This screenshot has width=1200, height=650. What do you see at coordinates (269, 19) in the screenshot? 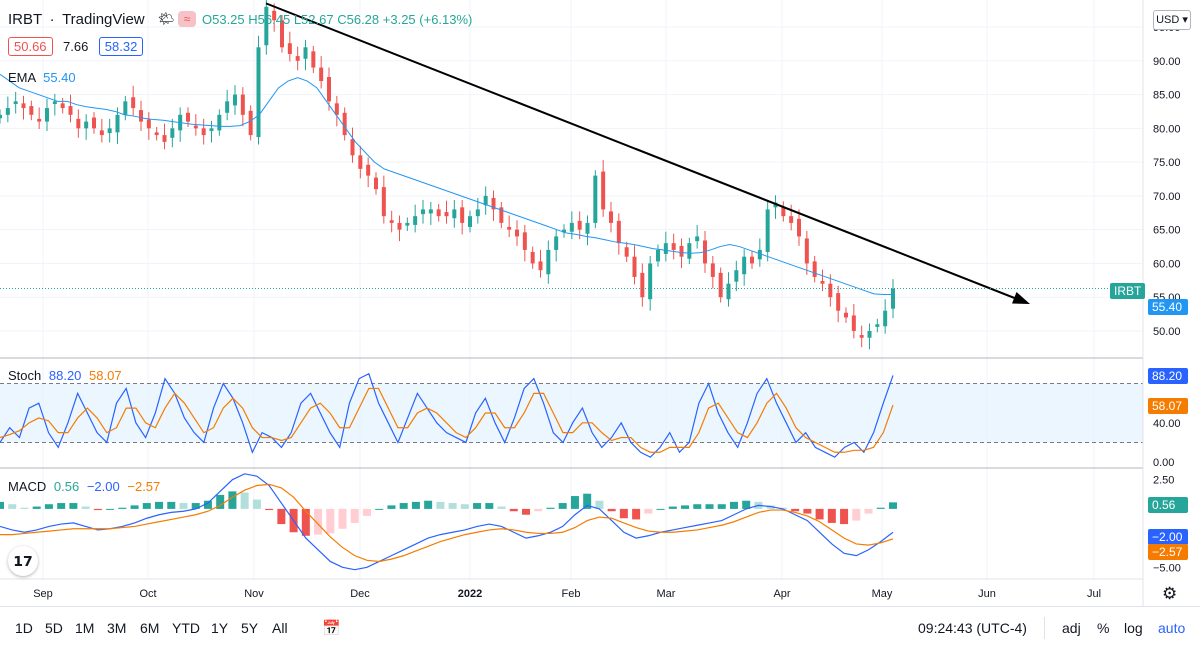
I see `high-value: H56.45` at bounding box center [269, 19].